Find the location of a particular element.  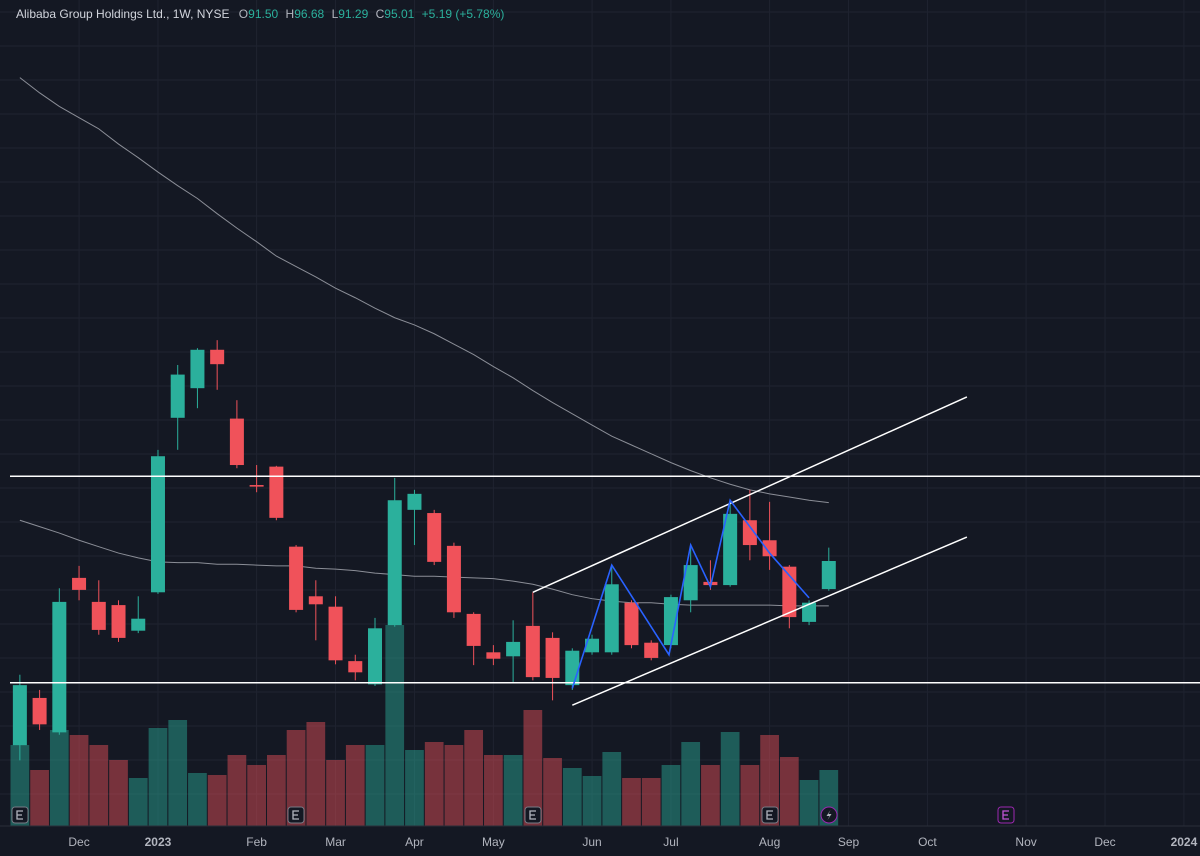

ohlc-value: 91.50 is located at coordinates (263, 14).